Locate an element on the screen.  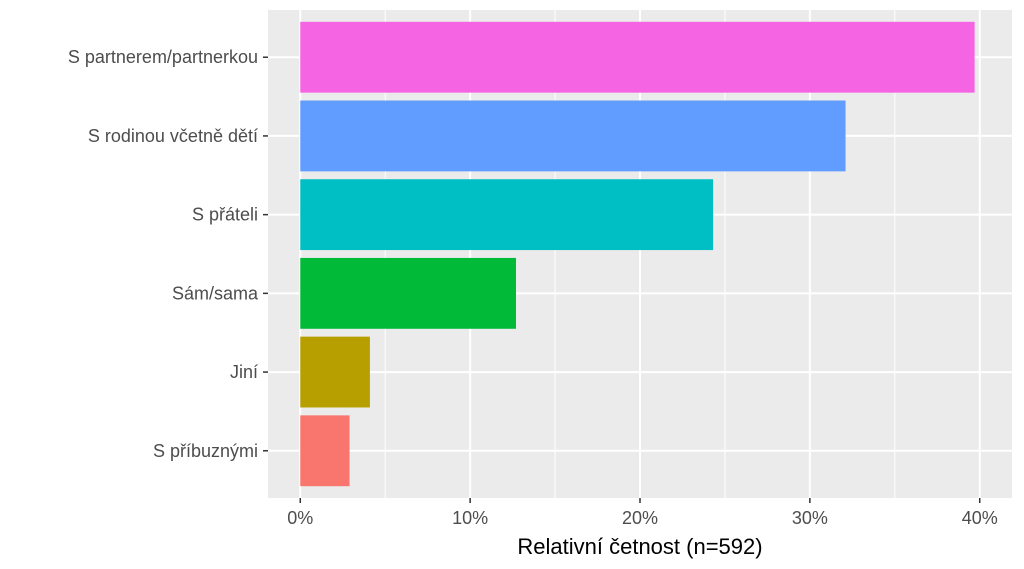
y-tick-label: Sám/sama is located at coordinates (215, 293).